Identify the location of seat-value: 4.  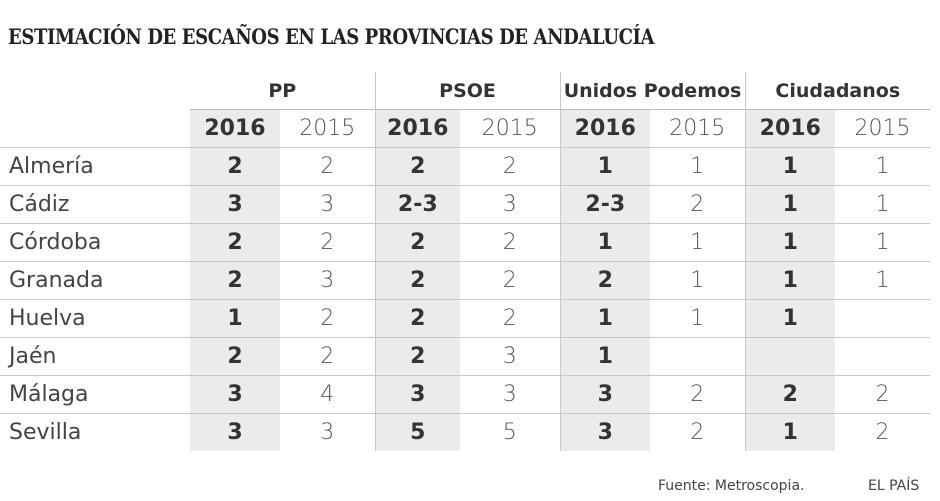
(328, 394).